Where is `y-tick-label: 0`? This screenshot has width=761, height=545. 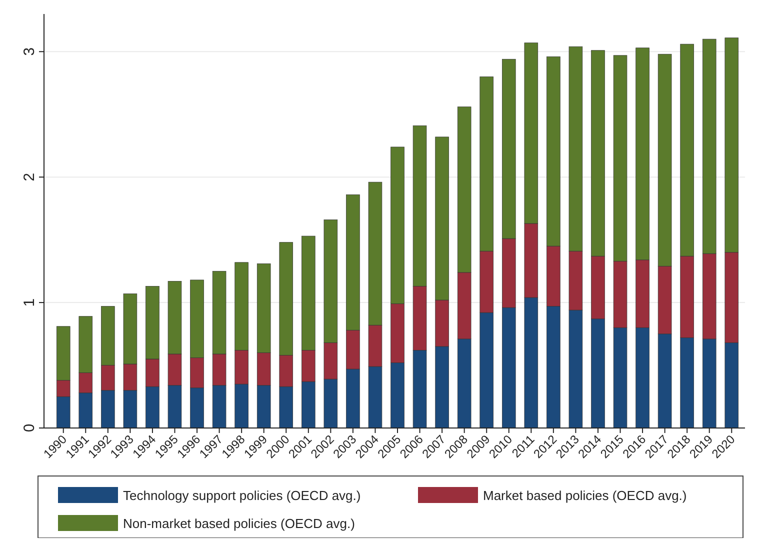
y-tick-label: 0 is located at coordinates (29, 428).